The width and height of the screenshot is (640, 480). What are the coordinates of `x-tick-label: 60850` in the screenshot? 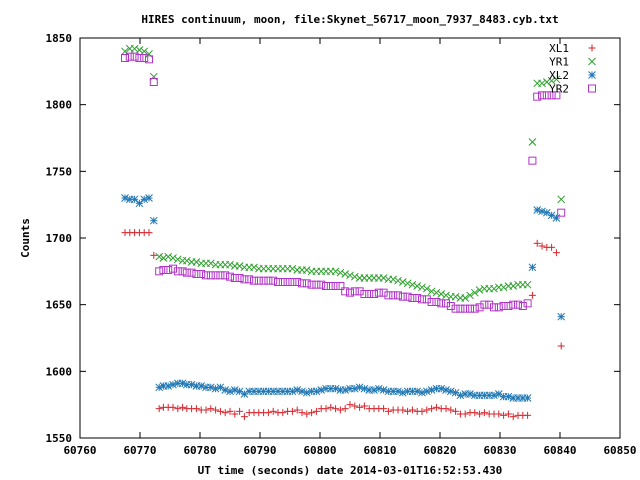 It's located at (619, 450).